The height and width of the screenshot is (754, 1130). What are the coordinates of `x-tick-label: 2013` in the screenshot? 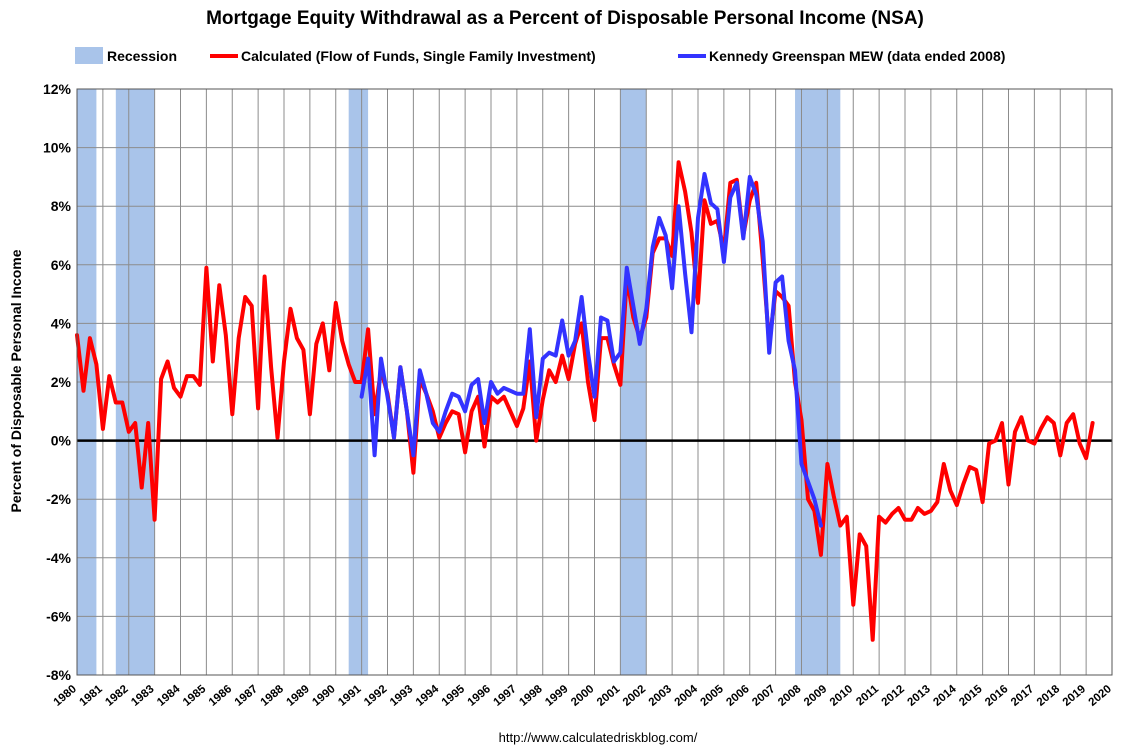 It's located at (918, 696).